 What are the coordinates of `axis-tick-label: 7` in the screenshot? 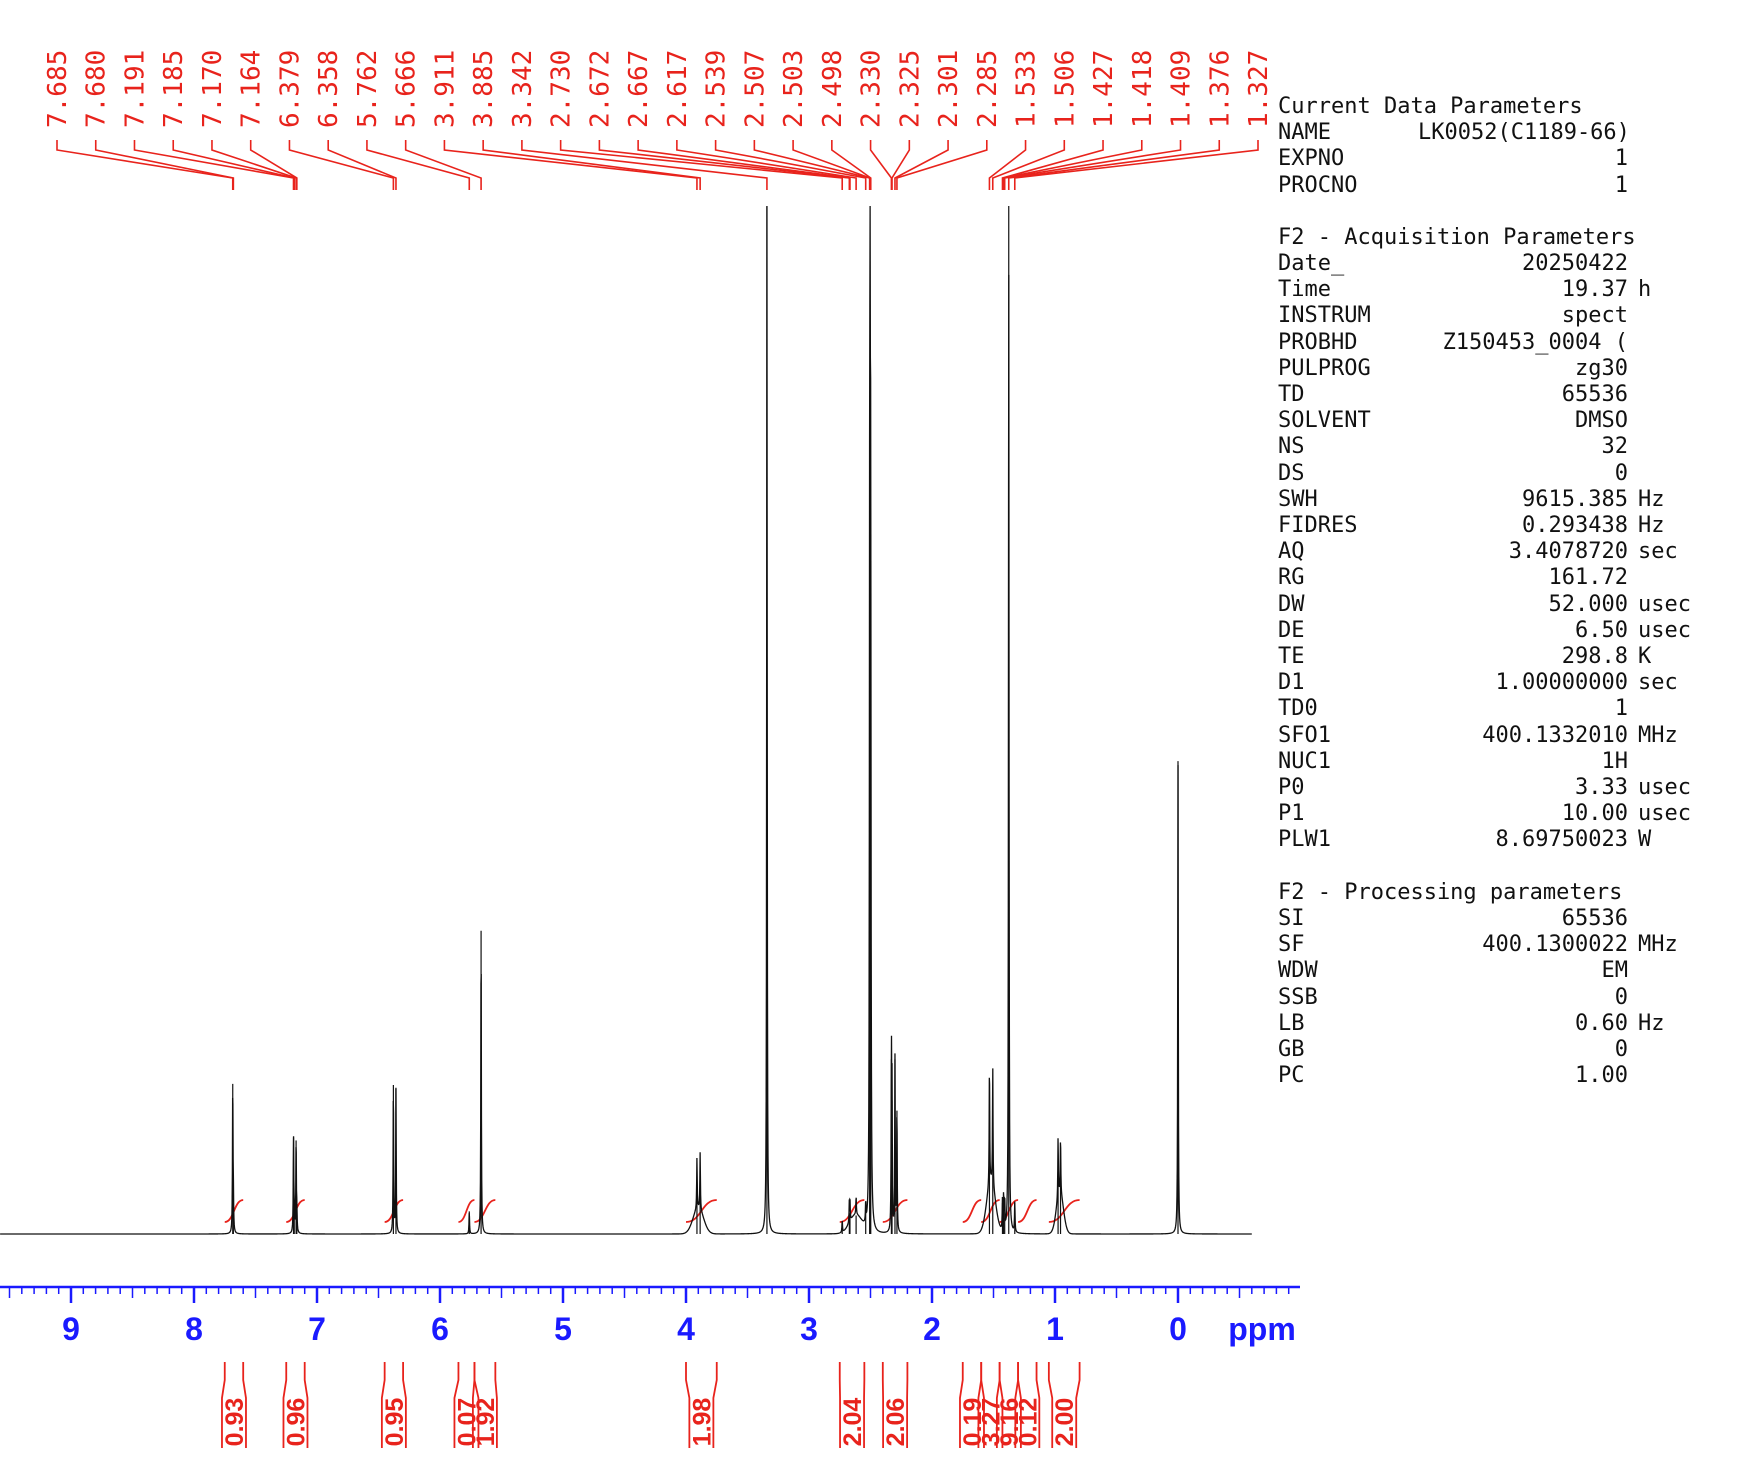 It's located at (317, 1329).